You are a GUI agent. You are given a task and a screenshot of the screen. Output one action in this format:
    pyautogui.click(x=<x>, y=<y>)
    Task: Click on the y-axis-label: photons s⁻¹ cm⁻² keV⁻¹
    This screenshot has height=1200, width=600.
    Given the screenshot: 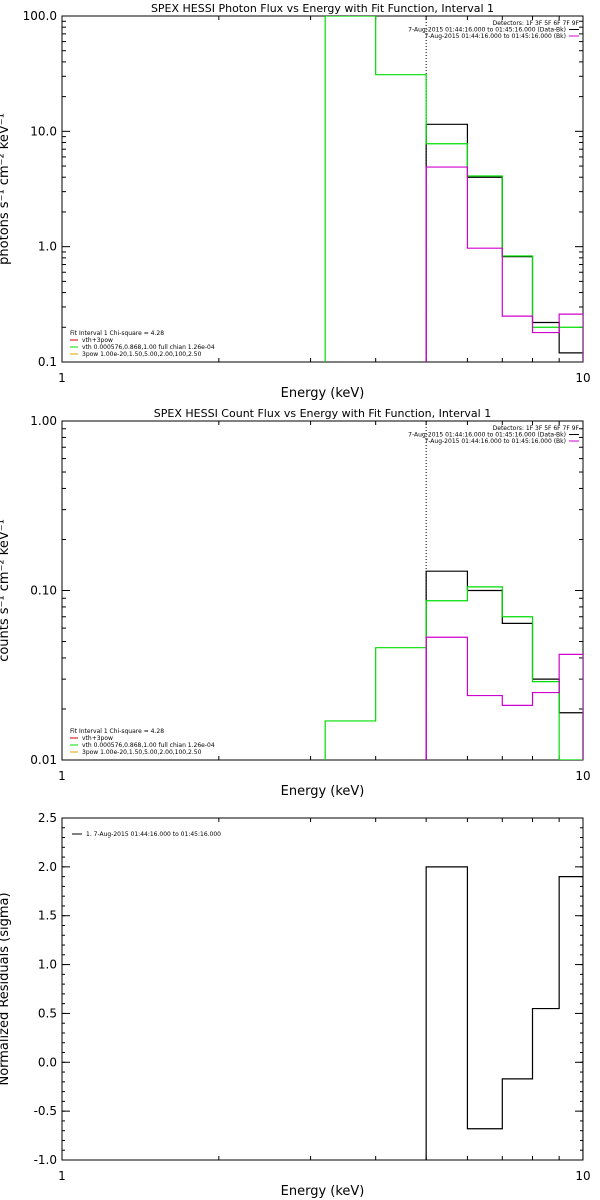 What is the action you would take?
    pyautogui.click(x=6, y=189)
    